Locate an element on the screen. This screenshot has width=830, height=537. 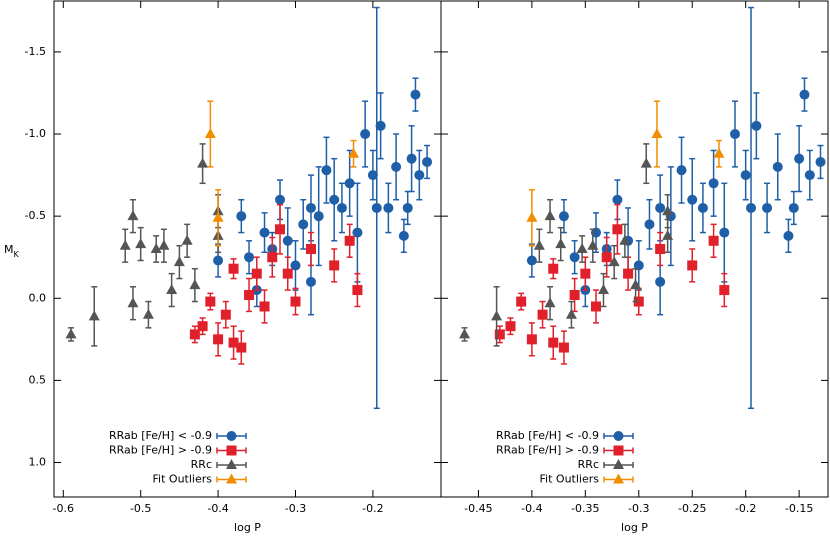
x-tick-label: -0.4 is located at coordinates (217, 508).